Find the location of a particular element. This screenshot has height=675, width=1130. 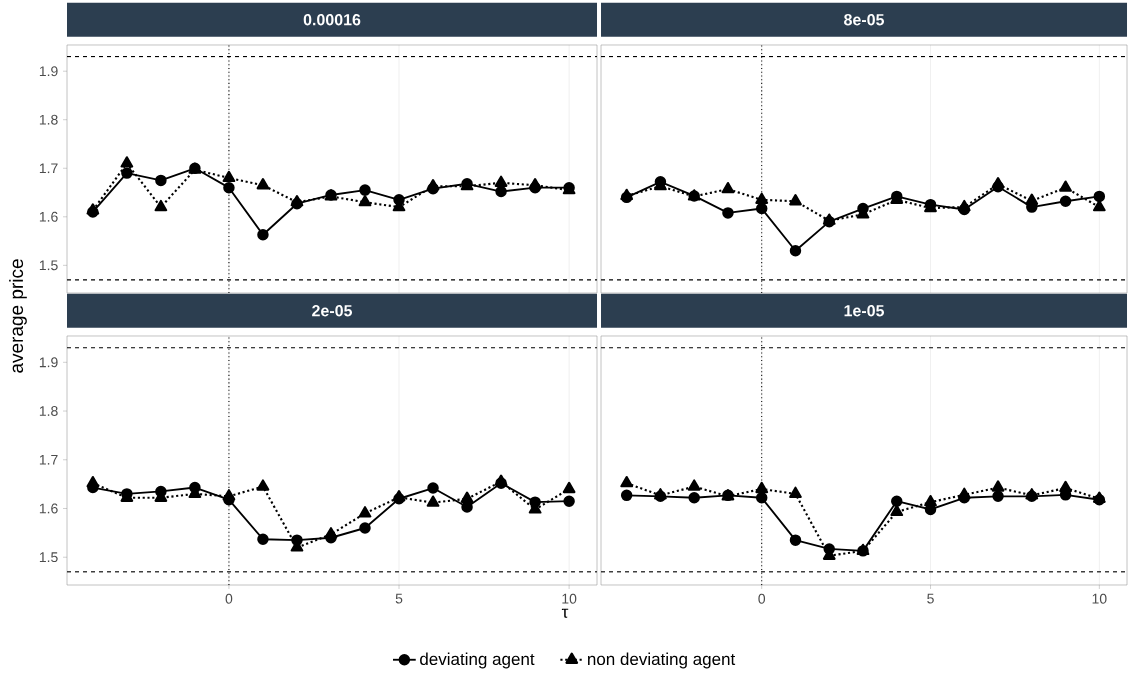

x-axis-title: τ is located at coordinates (565, 613).